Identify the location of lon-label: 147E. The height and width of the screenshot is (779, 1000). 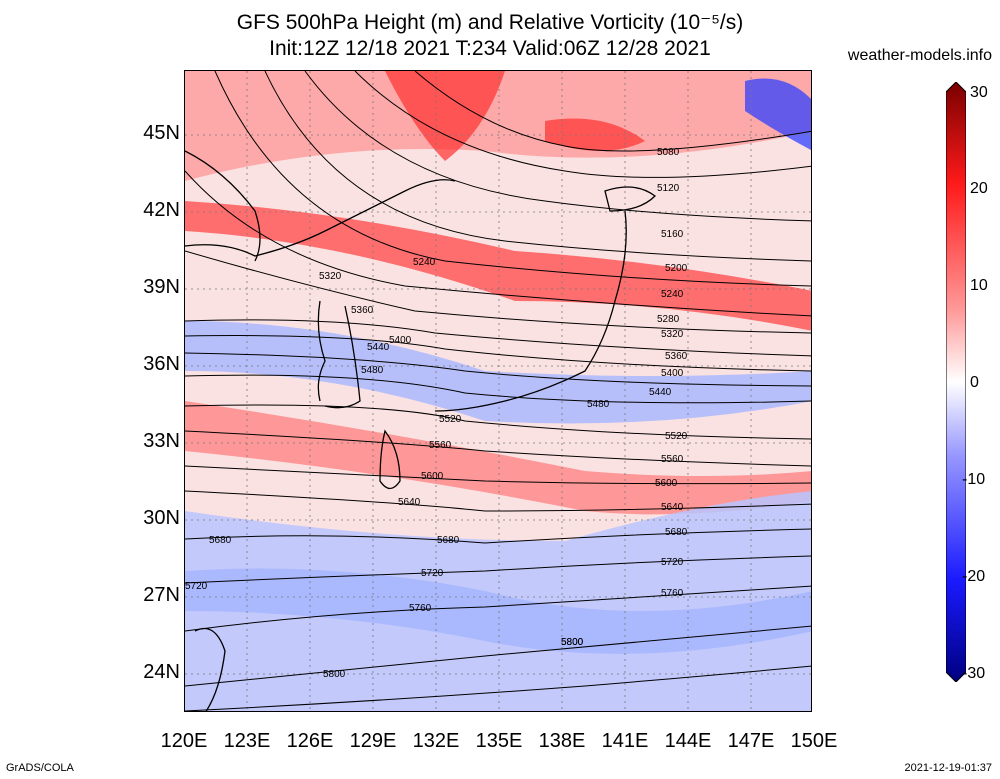
(751, 741).